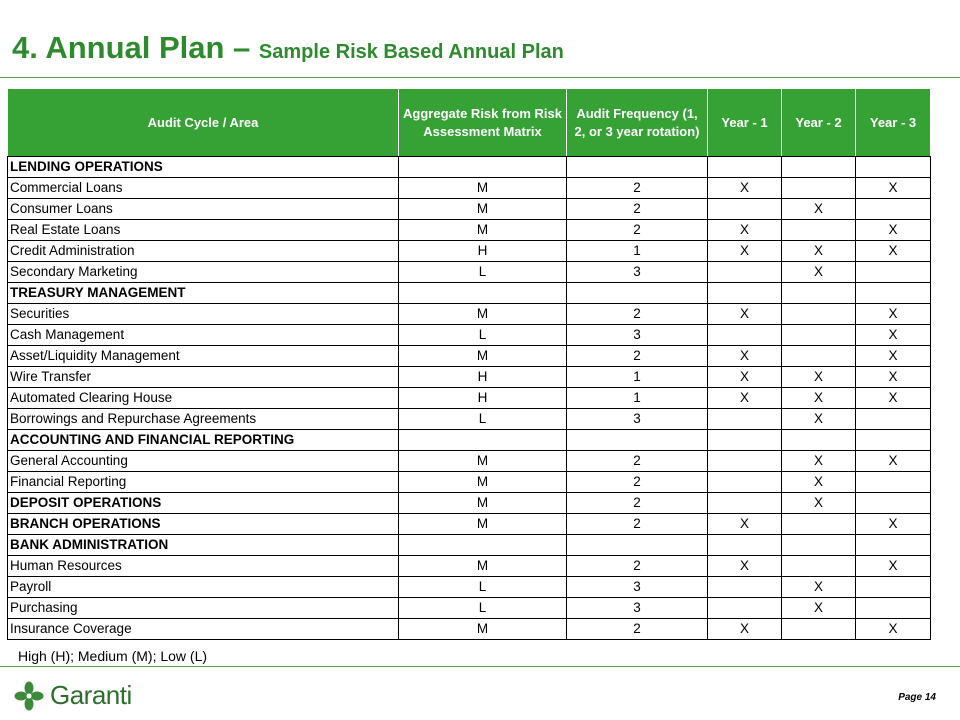 The height and width of the screenshot is (720, 960). What do you see at coordinates (203, 482) in the screenshot?
I see `cell-area: Financial Reporting` at bounding box center [203, 482].